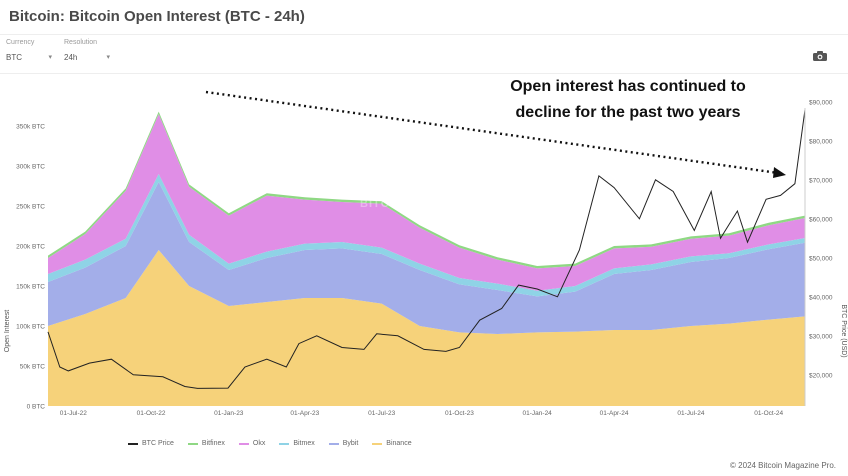  I want to click on y-axis-label: Open Interest, so click(7, 331).